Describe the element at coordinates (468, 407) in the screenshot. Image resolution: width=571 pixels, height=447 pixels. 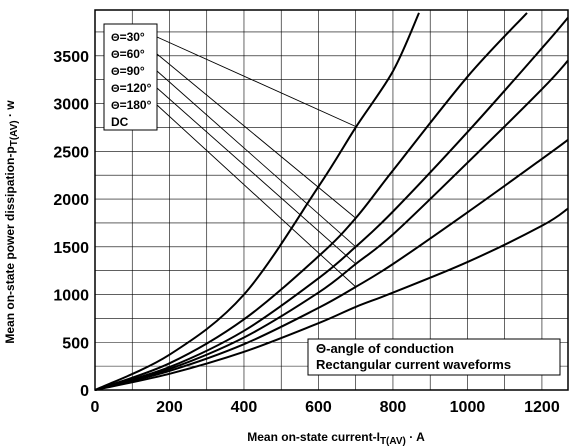
I see `x-tick-label: 1000` at that location.